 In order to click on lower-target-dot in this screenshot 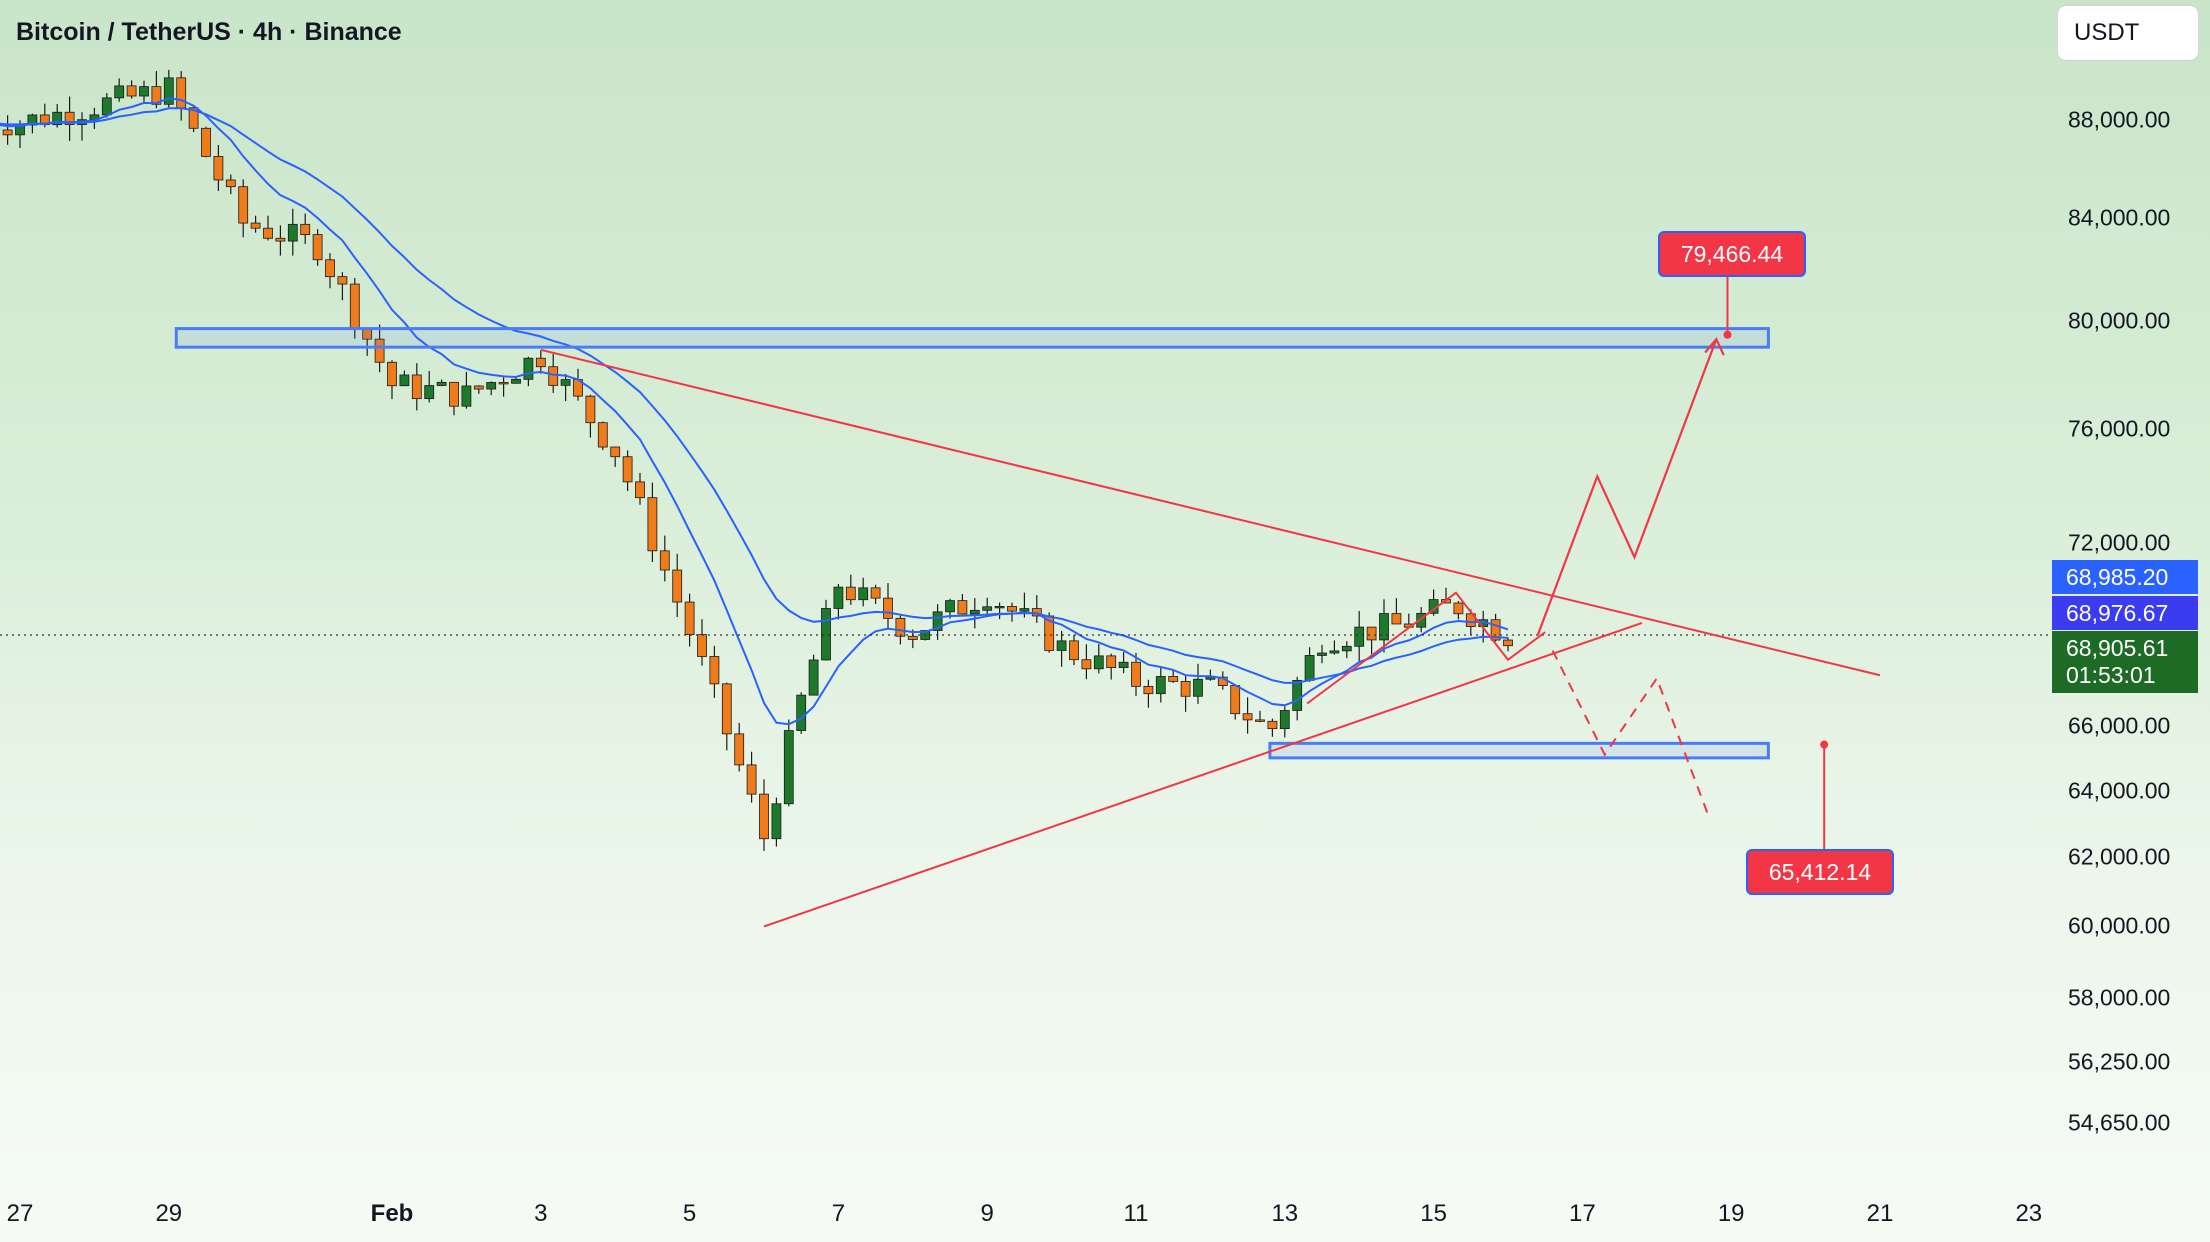, I will do `click(1824, 744)`.